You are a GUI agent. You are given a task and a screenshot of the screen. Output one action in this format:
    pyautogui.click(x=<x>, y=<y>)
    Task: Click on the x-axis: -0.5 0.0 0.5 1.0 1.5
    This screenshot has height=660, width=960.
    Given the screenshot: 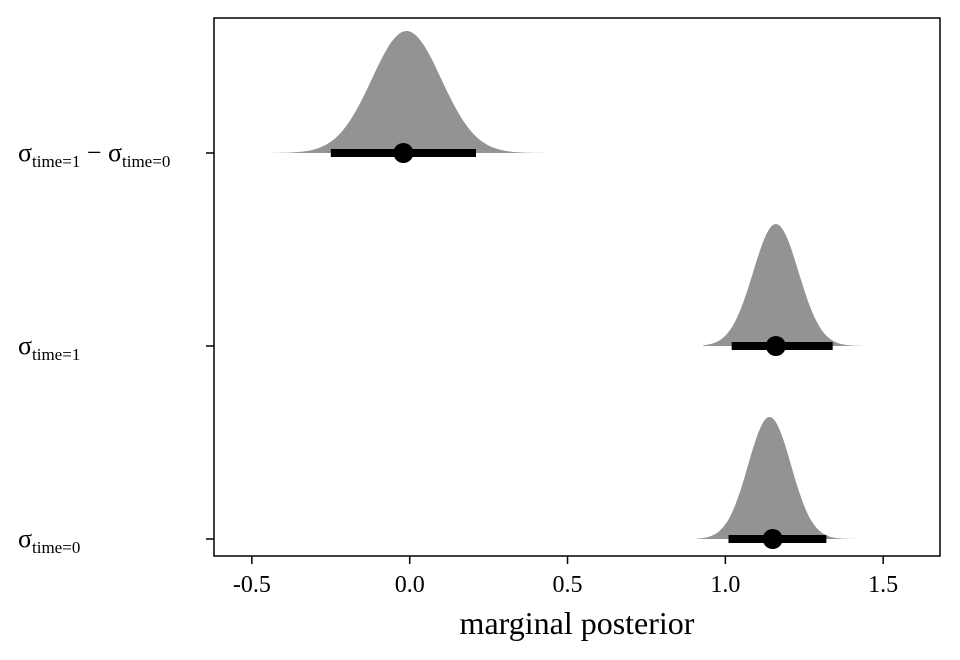 What is the action you would take?
    pyautogui.click(x=565, y=577)
    